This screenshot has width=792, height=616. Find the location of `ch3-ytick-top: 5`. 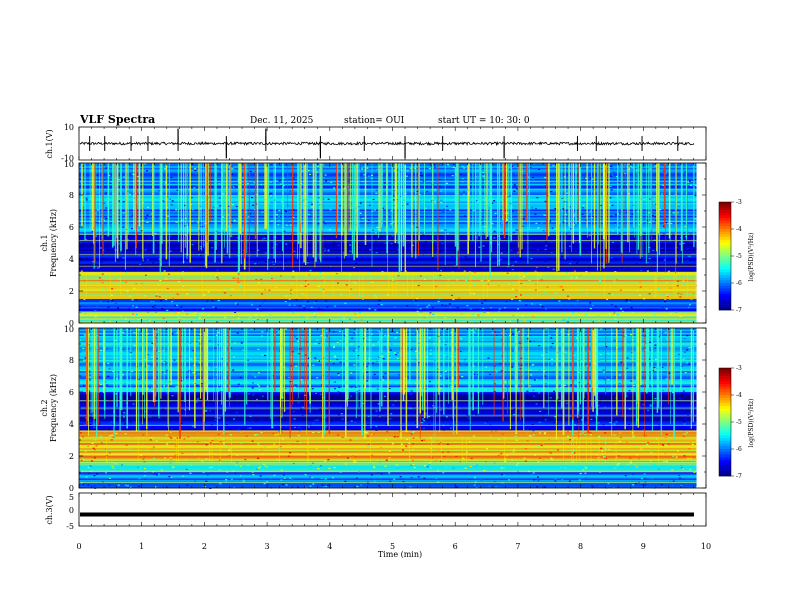

ch3-ytick-top: 5 is located at coordinates (71, 497).